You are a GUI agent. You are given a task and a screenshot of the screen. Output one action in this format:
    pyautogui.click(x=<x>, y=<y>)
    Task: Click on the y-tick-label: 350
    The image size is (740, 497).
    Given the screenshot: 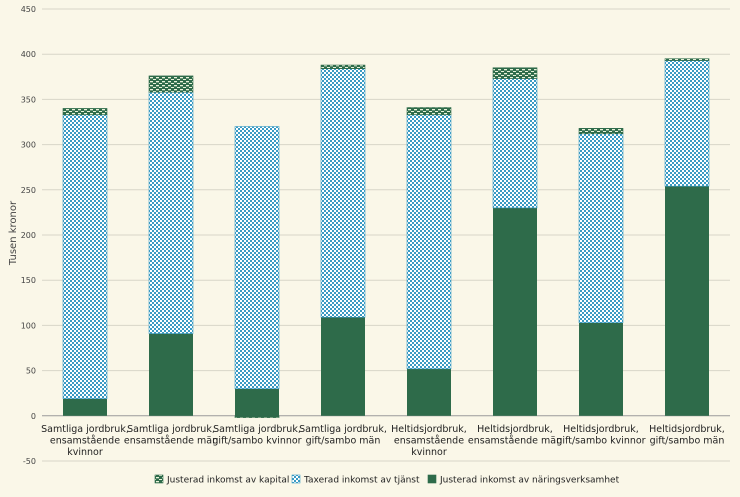 What is the action you would take?
    pyautogui.click(x=28, y=99)
    